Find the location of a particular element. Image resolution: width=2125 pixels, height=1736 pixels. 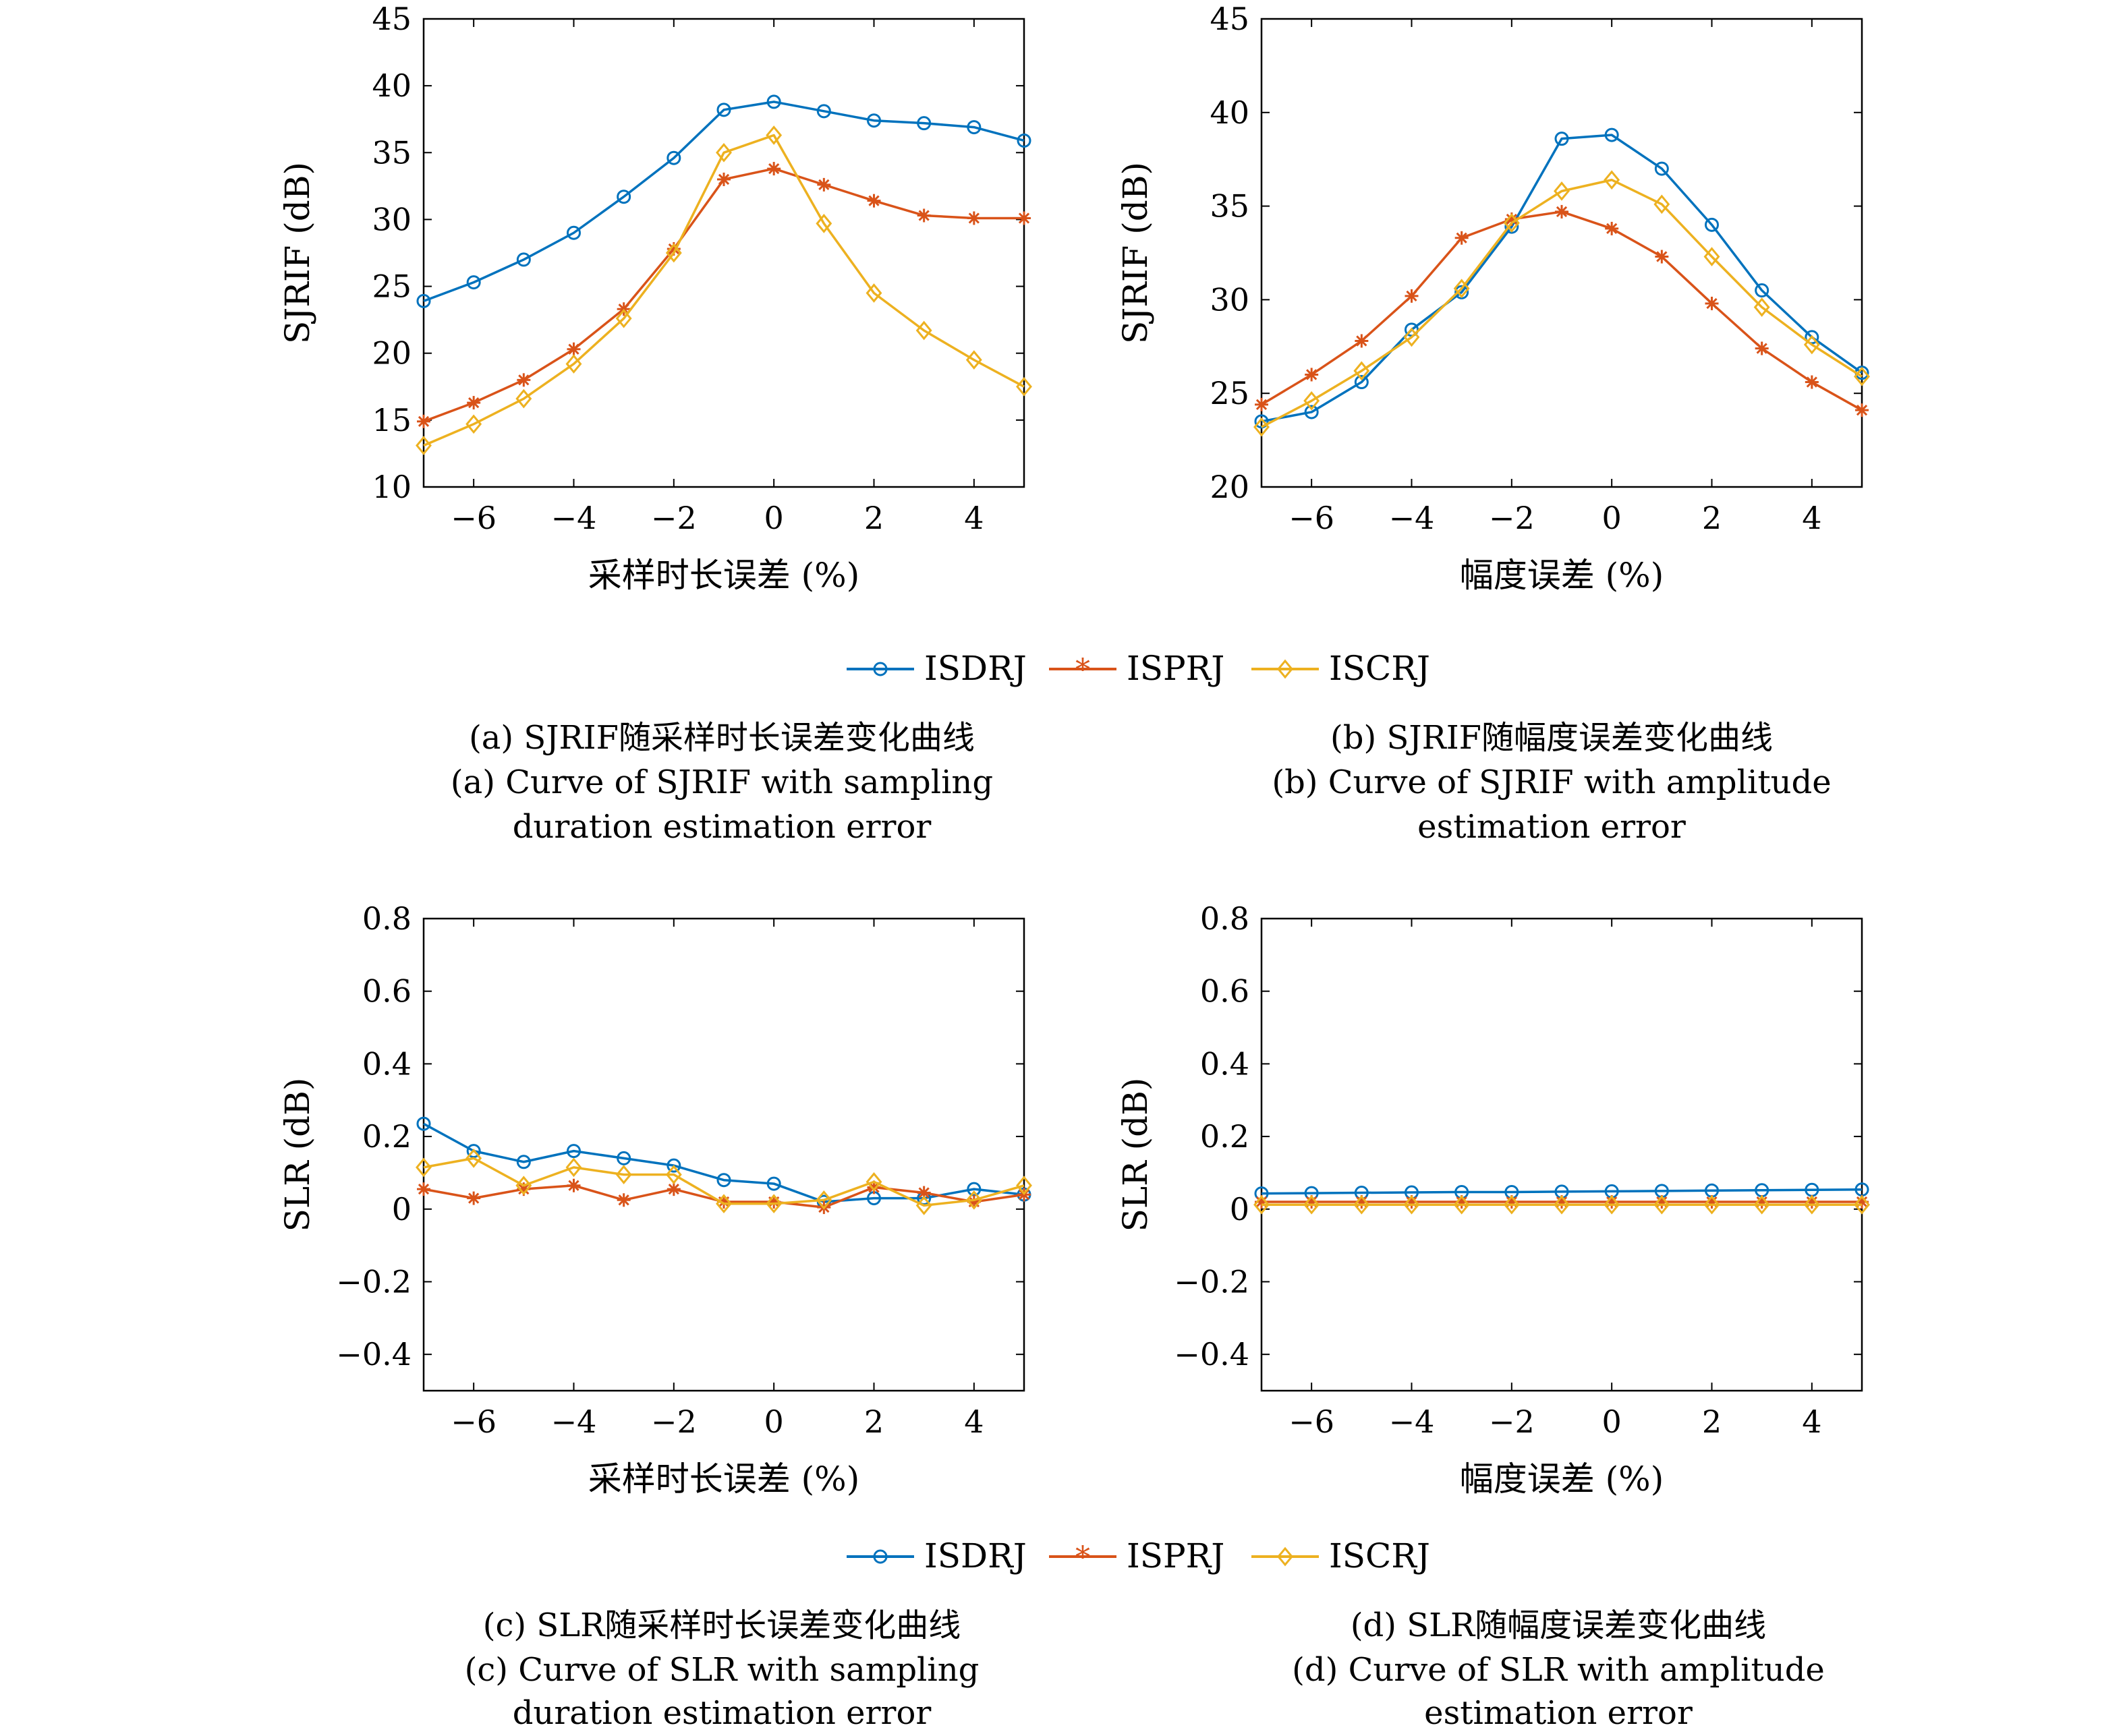

y-tick-label: −0.4 is located at coordinates (374, 1354).